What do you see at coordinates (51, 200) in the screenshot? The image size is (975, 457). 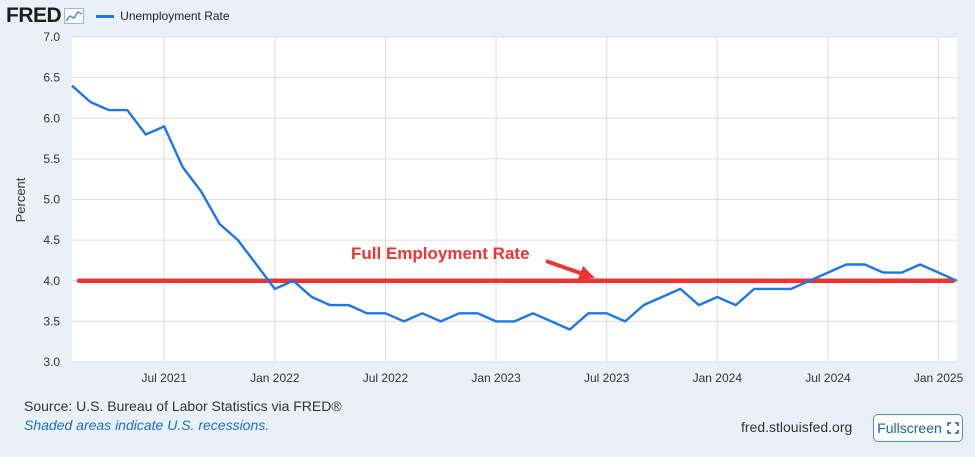 I see `y-tick-label: 5.0` at bounding box center [51, 200].